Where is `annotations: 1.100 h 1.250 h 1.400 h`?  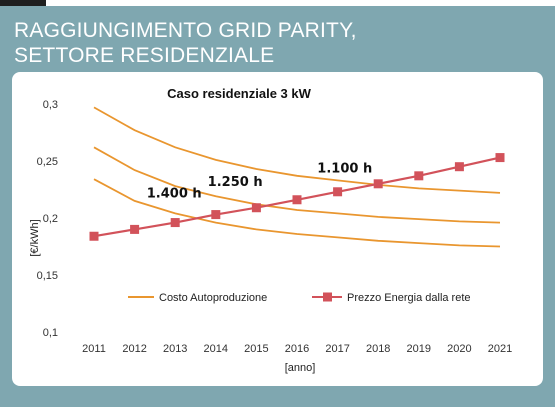 annotations: 1.100 h 1.250 h 1.400 h is located at coordinates (259, 181).